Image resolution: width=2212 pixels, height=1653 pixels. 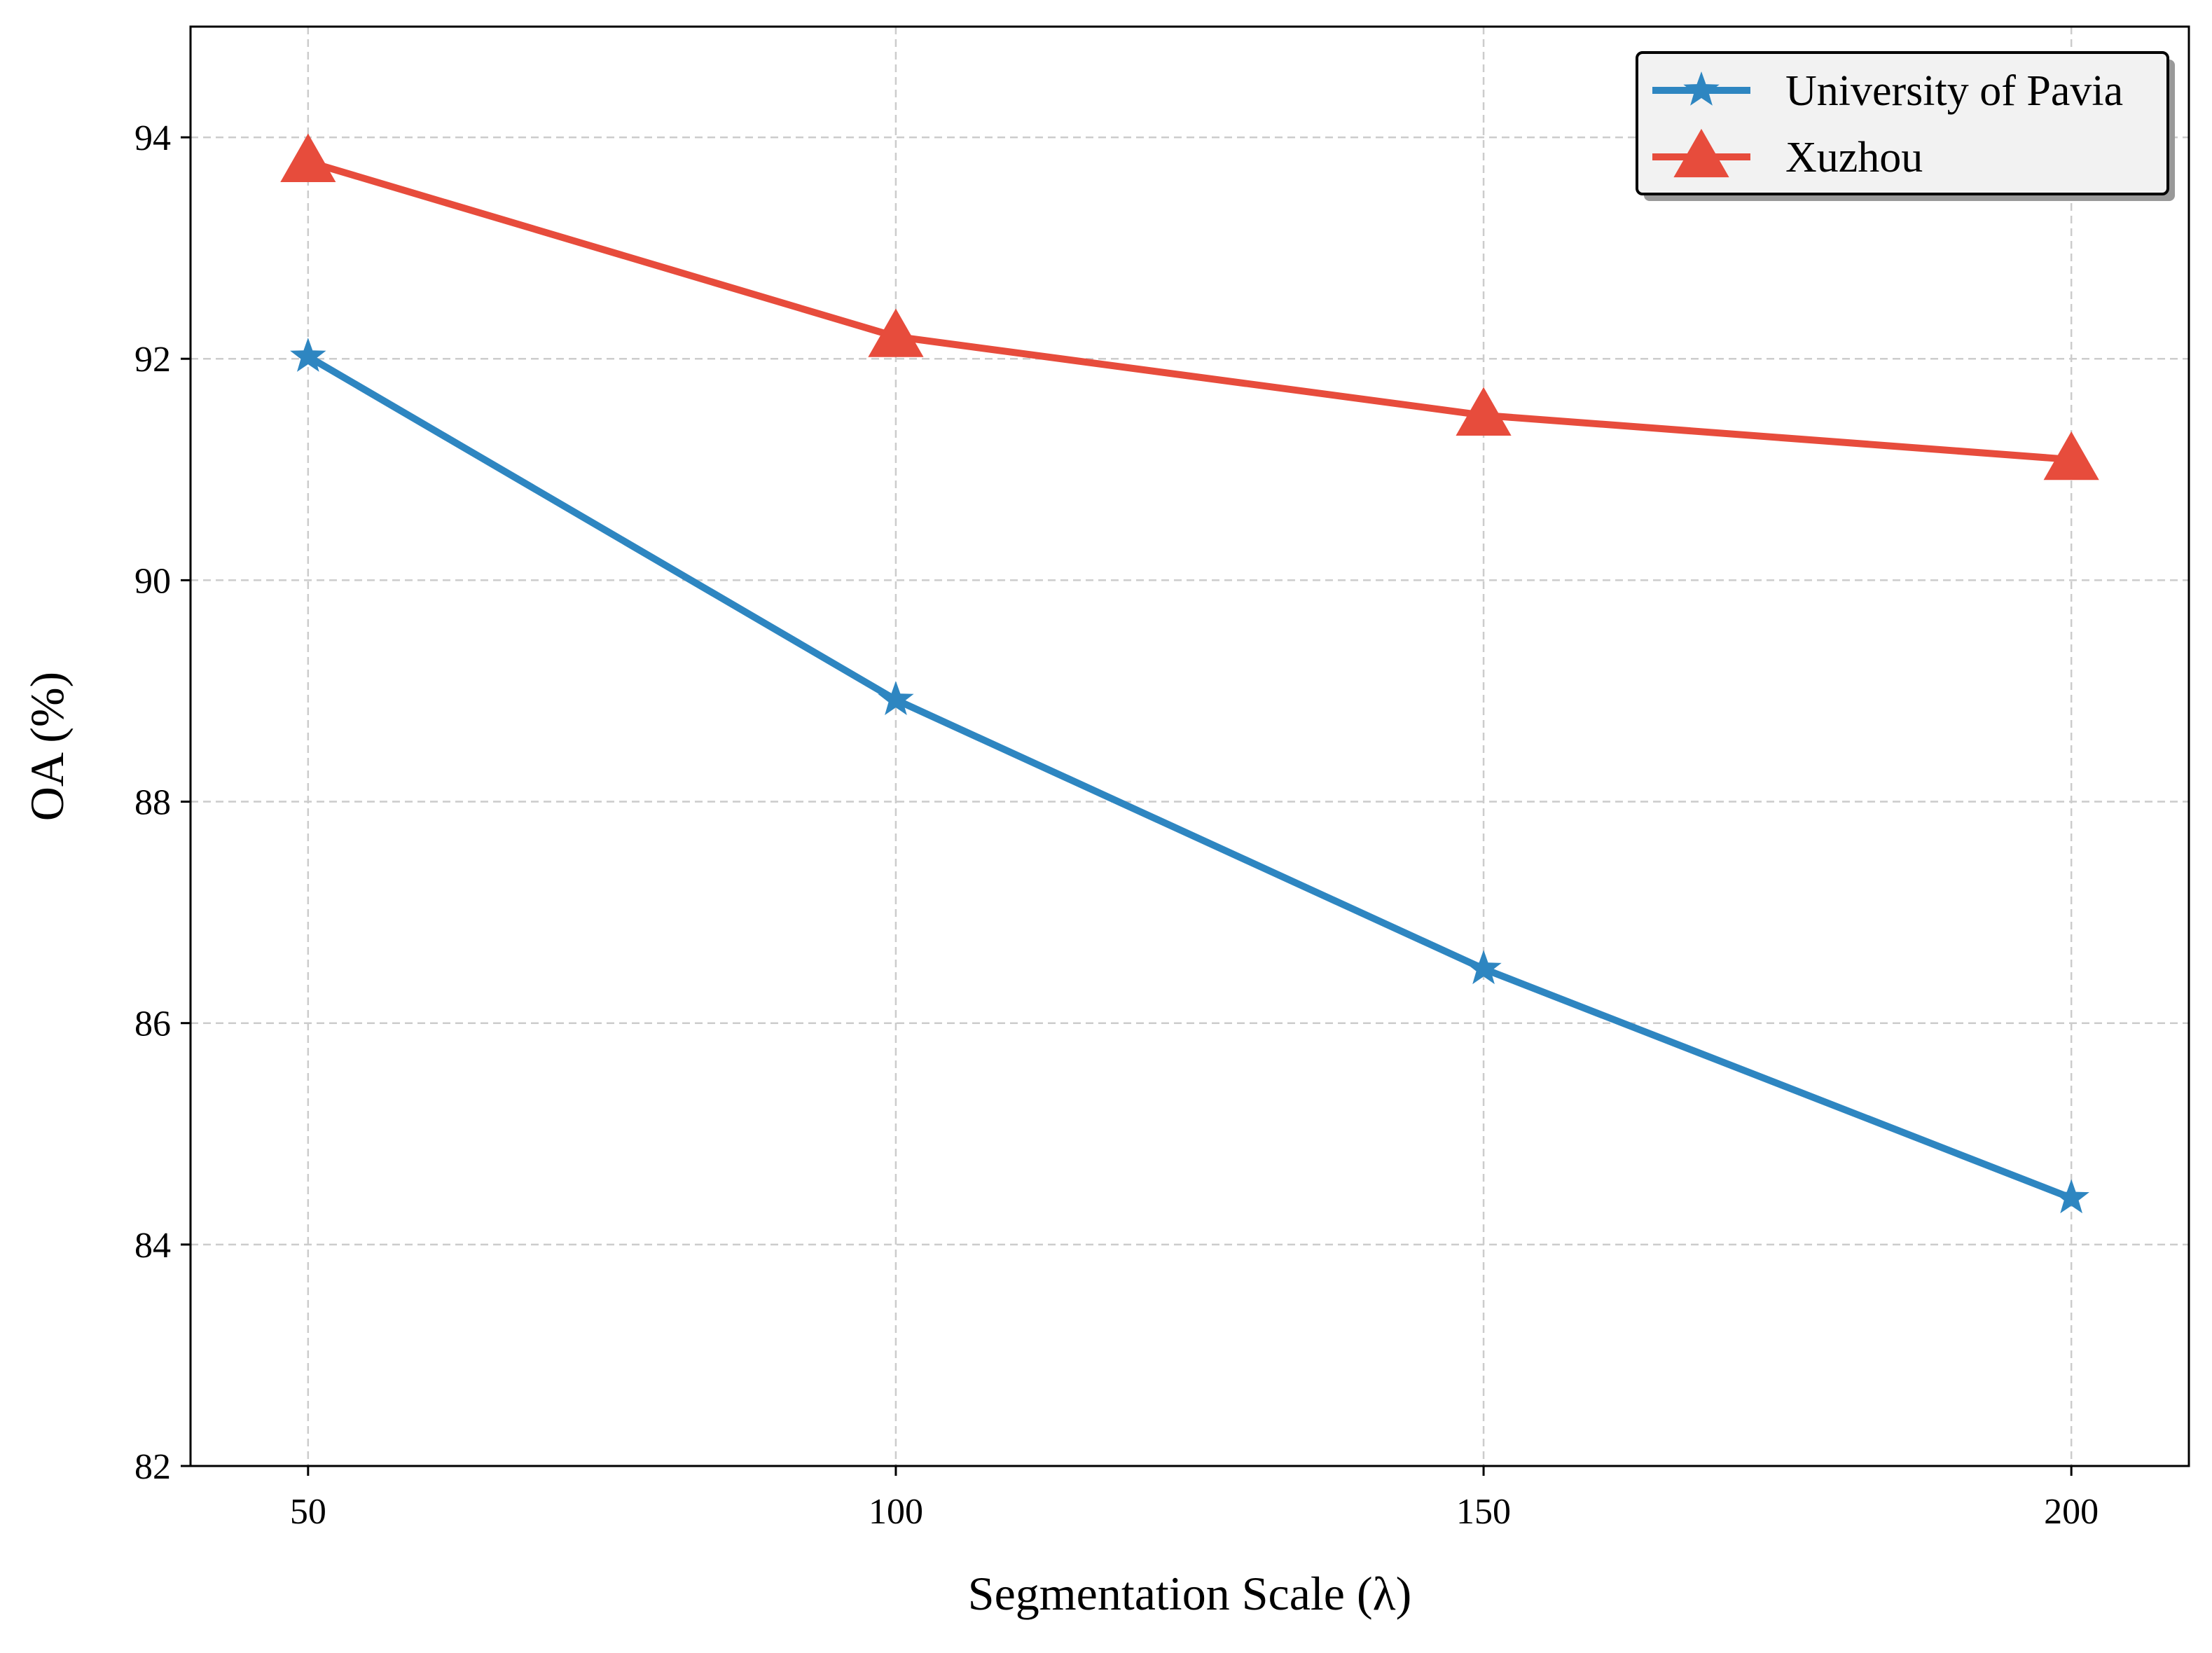 I want to click on y-tick-label: 94, so click(x=152, y=138).